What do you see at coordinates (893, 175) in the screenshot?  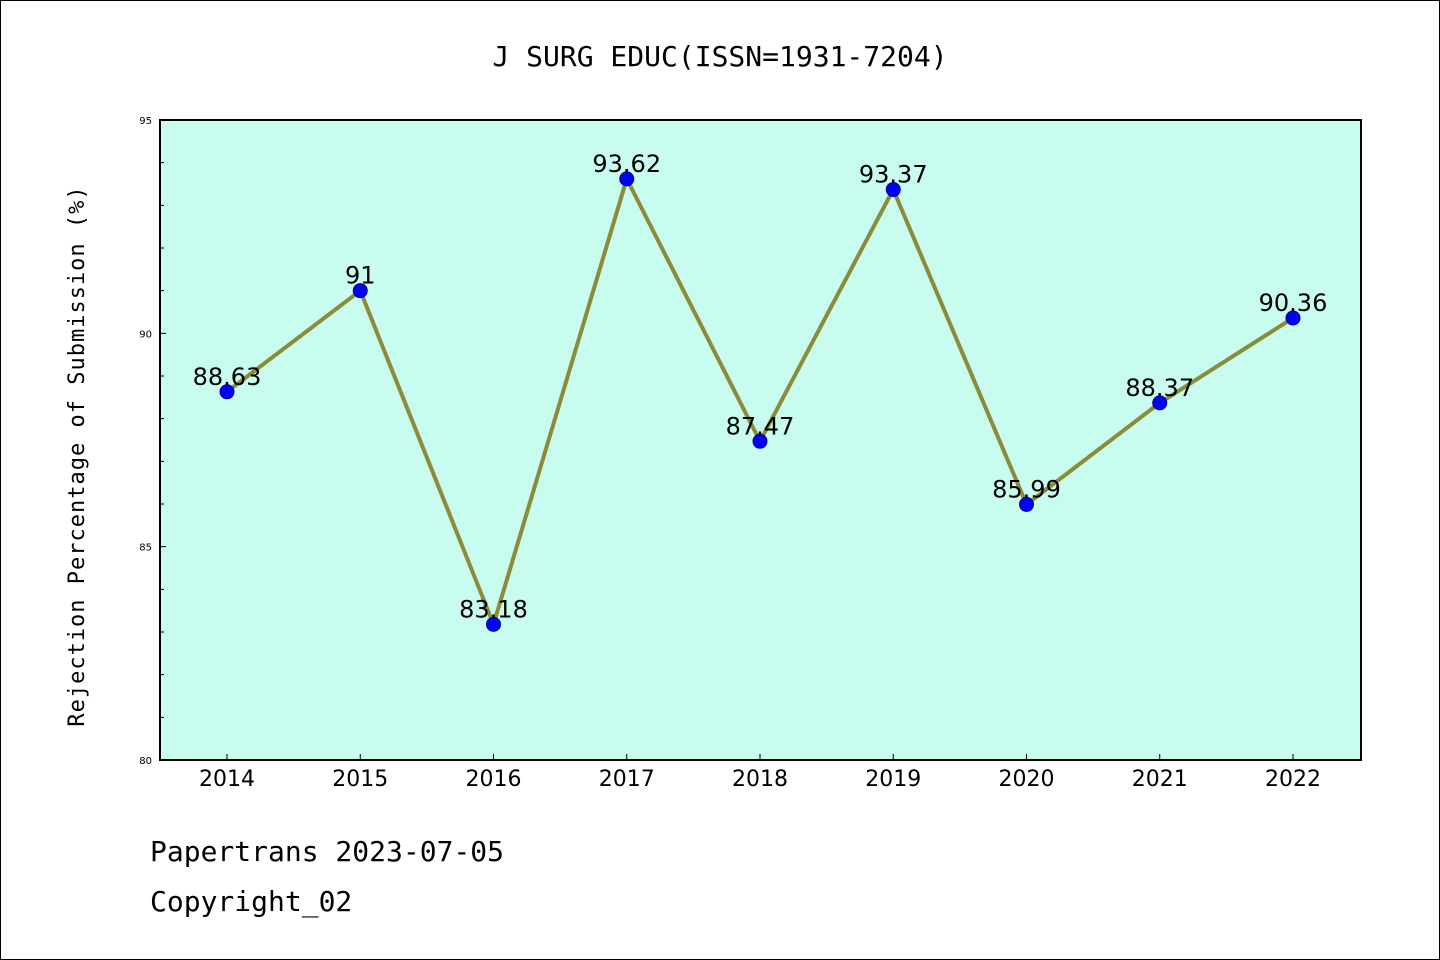 I see `data-label: 93.37` at bounding box center [893, 175].